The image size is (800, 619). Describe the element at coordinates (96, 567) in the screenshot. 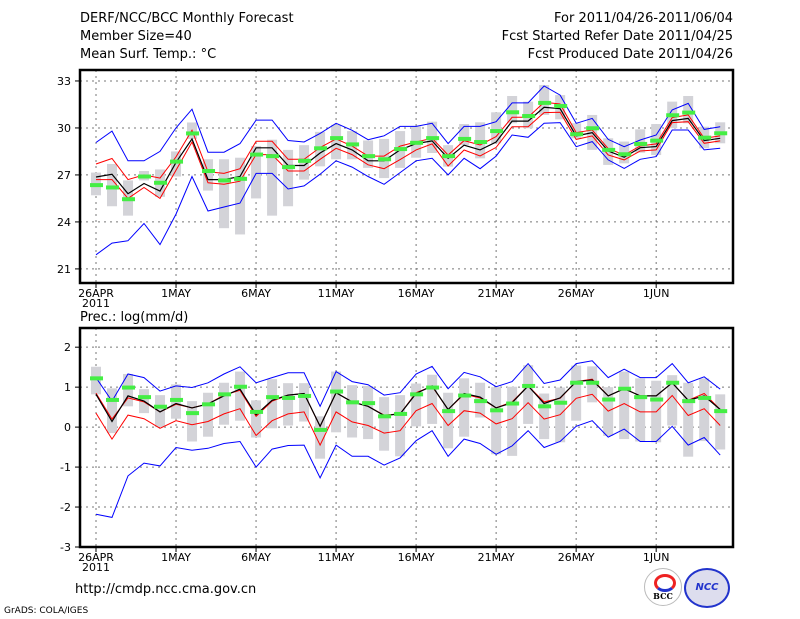

I see `x-tick-year: 2011` at that location.